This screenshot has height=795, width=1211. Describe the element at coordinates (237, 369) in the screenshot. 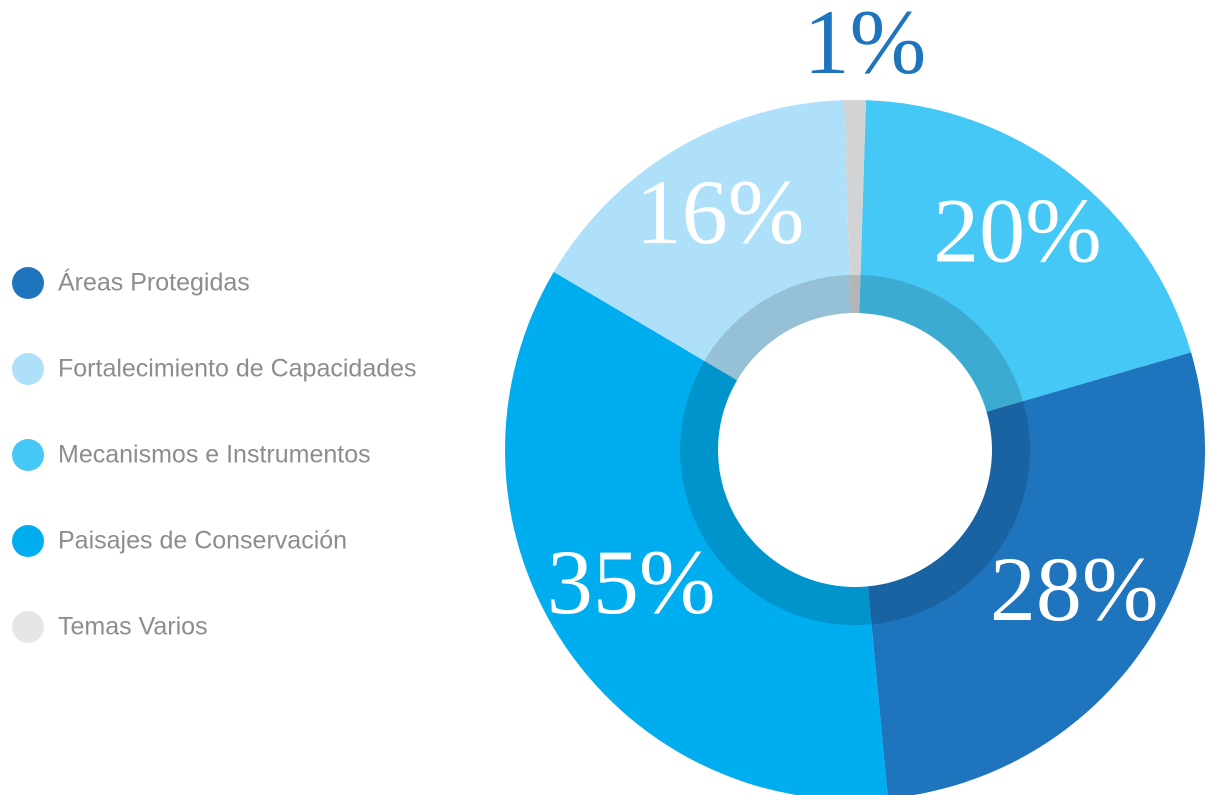

I see `legend-label: Fortalecimiento de Capacidades` at that location.